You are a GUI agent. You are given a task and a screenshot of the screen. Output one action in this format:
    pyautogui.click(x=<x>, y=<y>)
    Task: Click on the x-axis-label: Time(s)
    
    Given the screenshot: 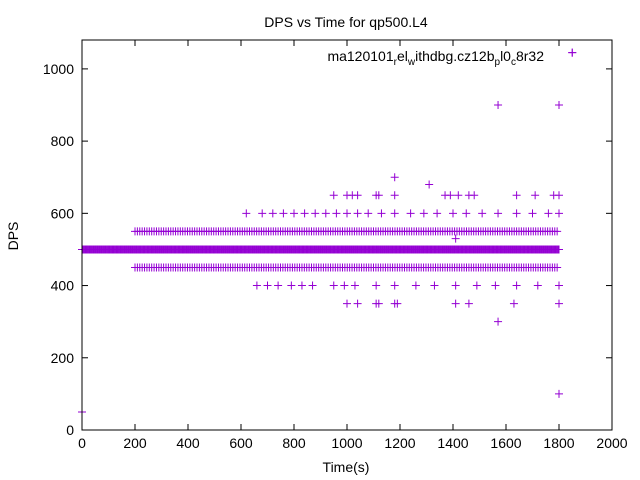 What is the action you would take?
    pyautogui.click(x=346, y=467)
    